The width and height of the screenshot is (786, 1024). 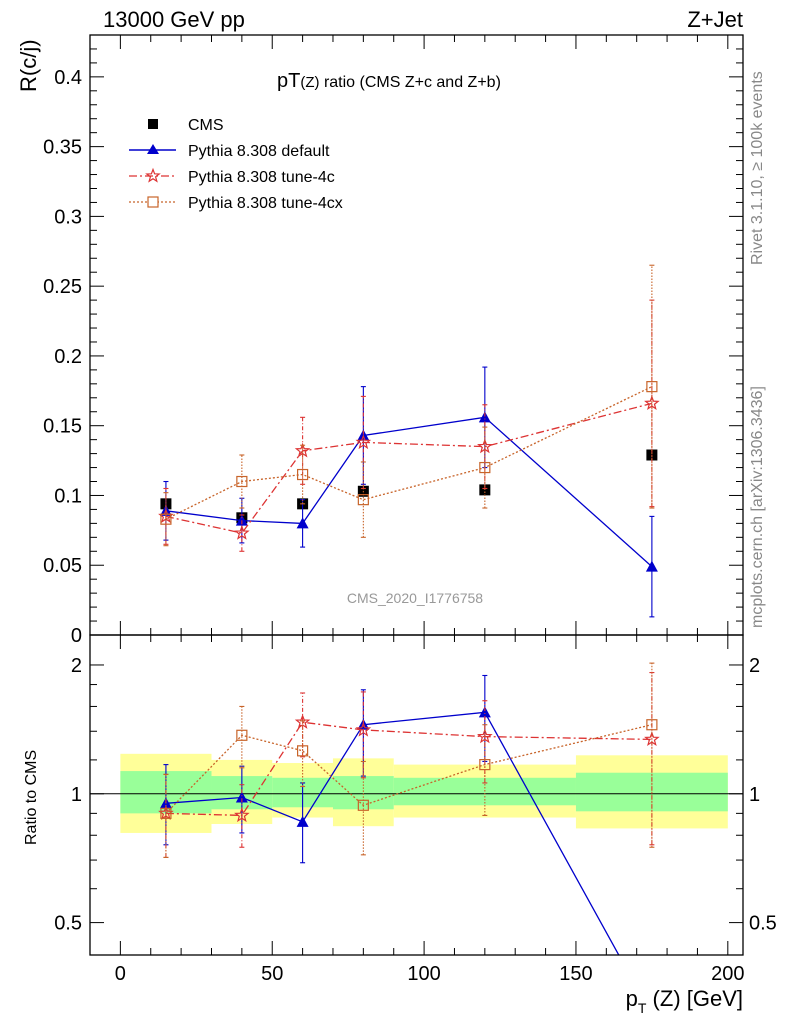 What do you see at coordinates (174, 19) in the screenshot?
I see `header-left: 13000 GeV pp` at bounding box center [174, 19].